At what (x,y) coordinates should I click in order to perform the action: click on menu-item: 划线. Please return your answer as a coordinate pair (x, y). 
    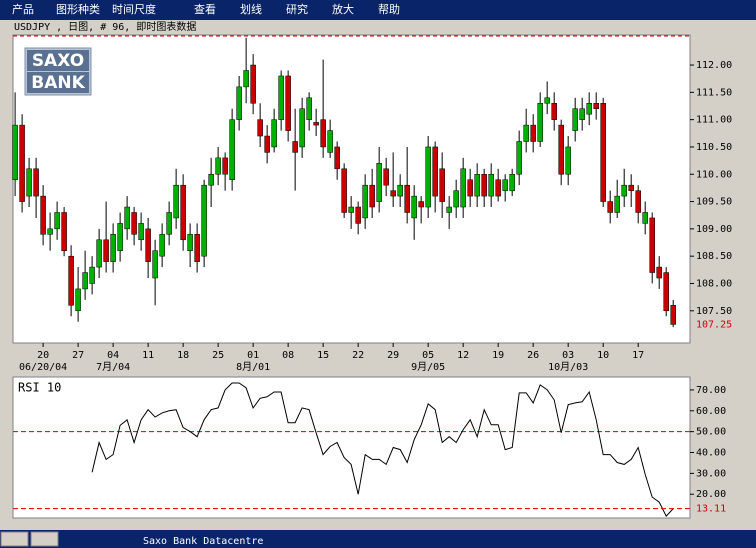
    Looking at the image, I should click on (251, 9).